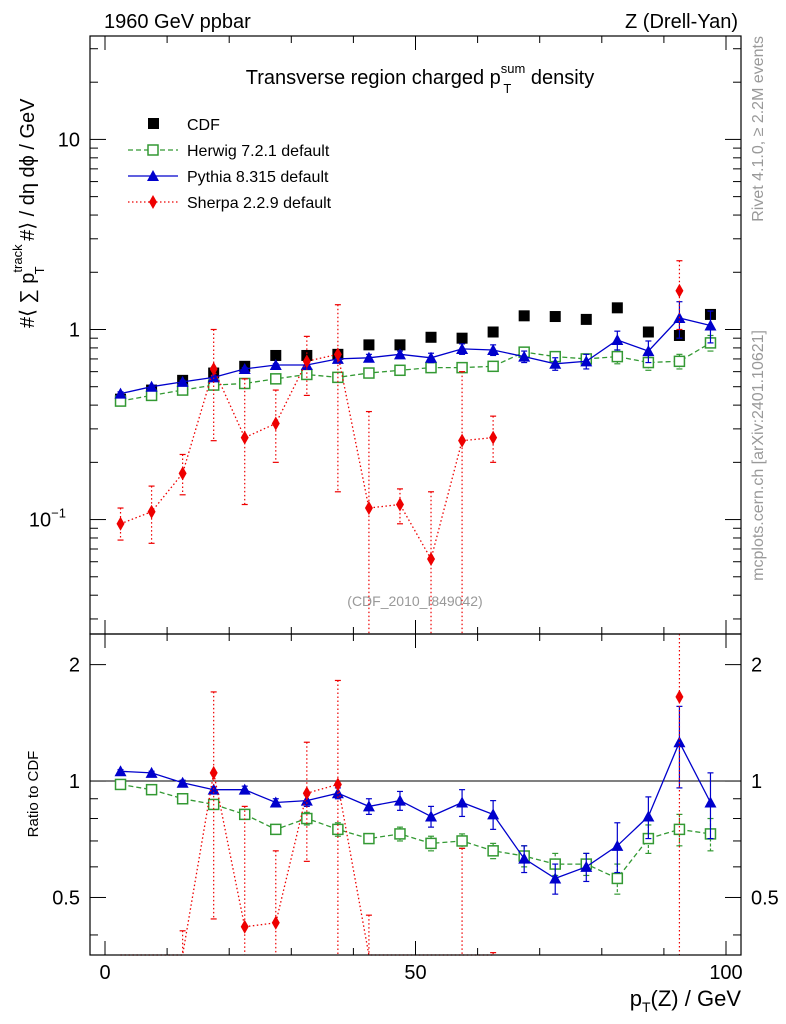 The image size is (786, 1024). I want to click on rivet-label: Rivet 4.1.0, ≥ 2.2M events, so click(758, 129).